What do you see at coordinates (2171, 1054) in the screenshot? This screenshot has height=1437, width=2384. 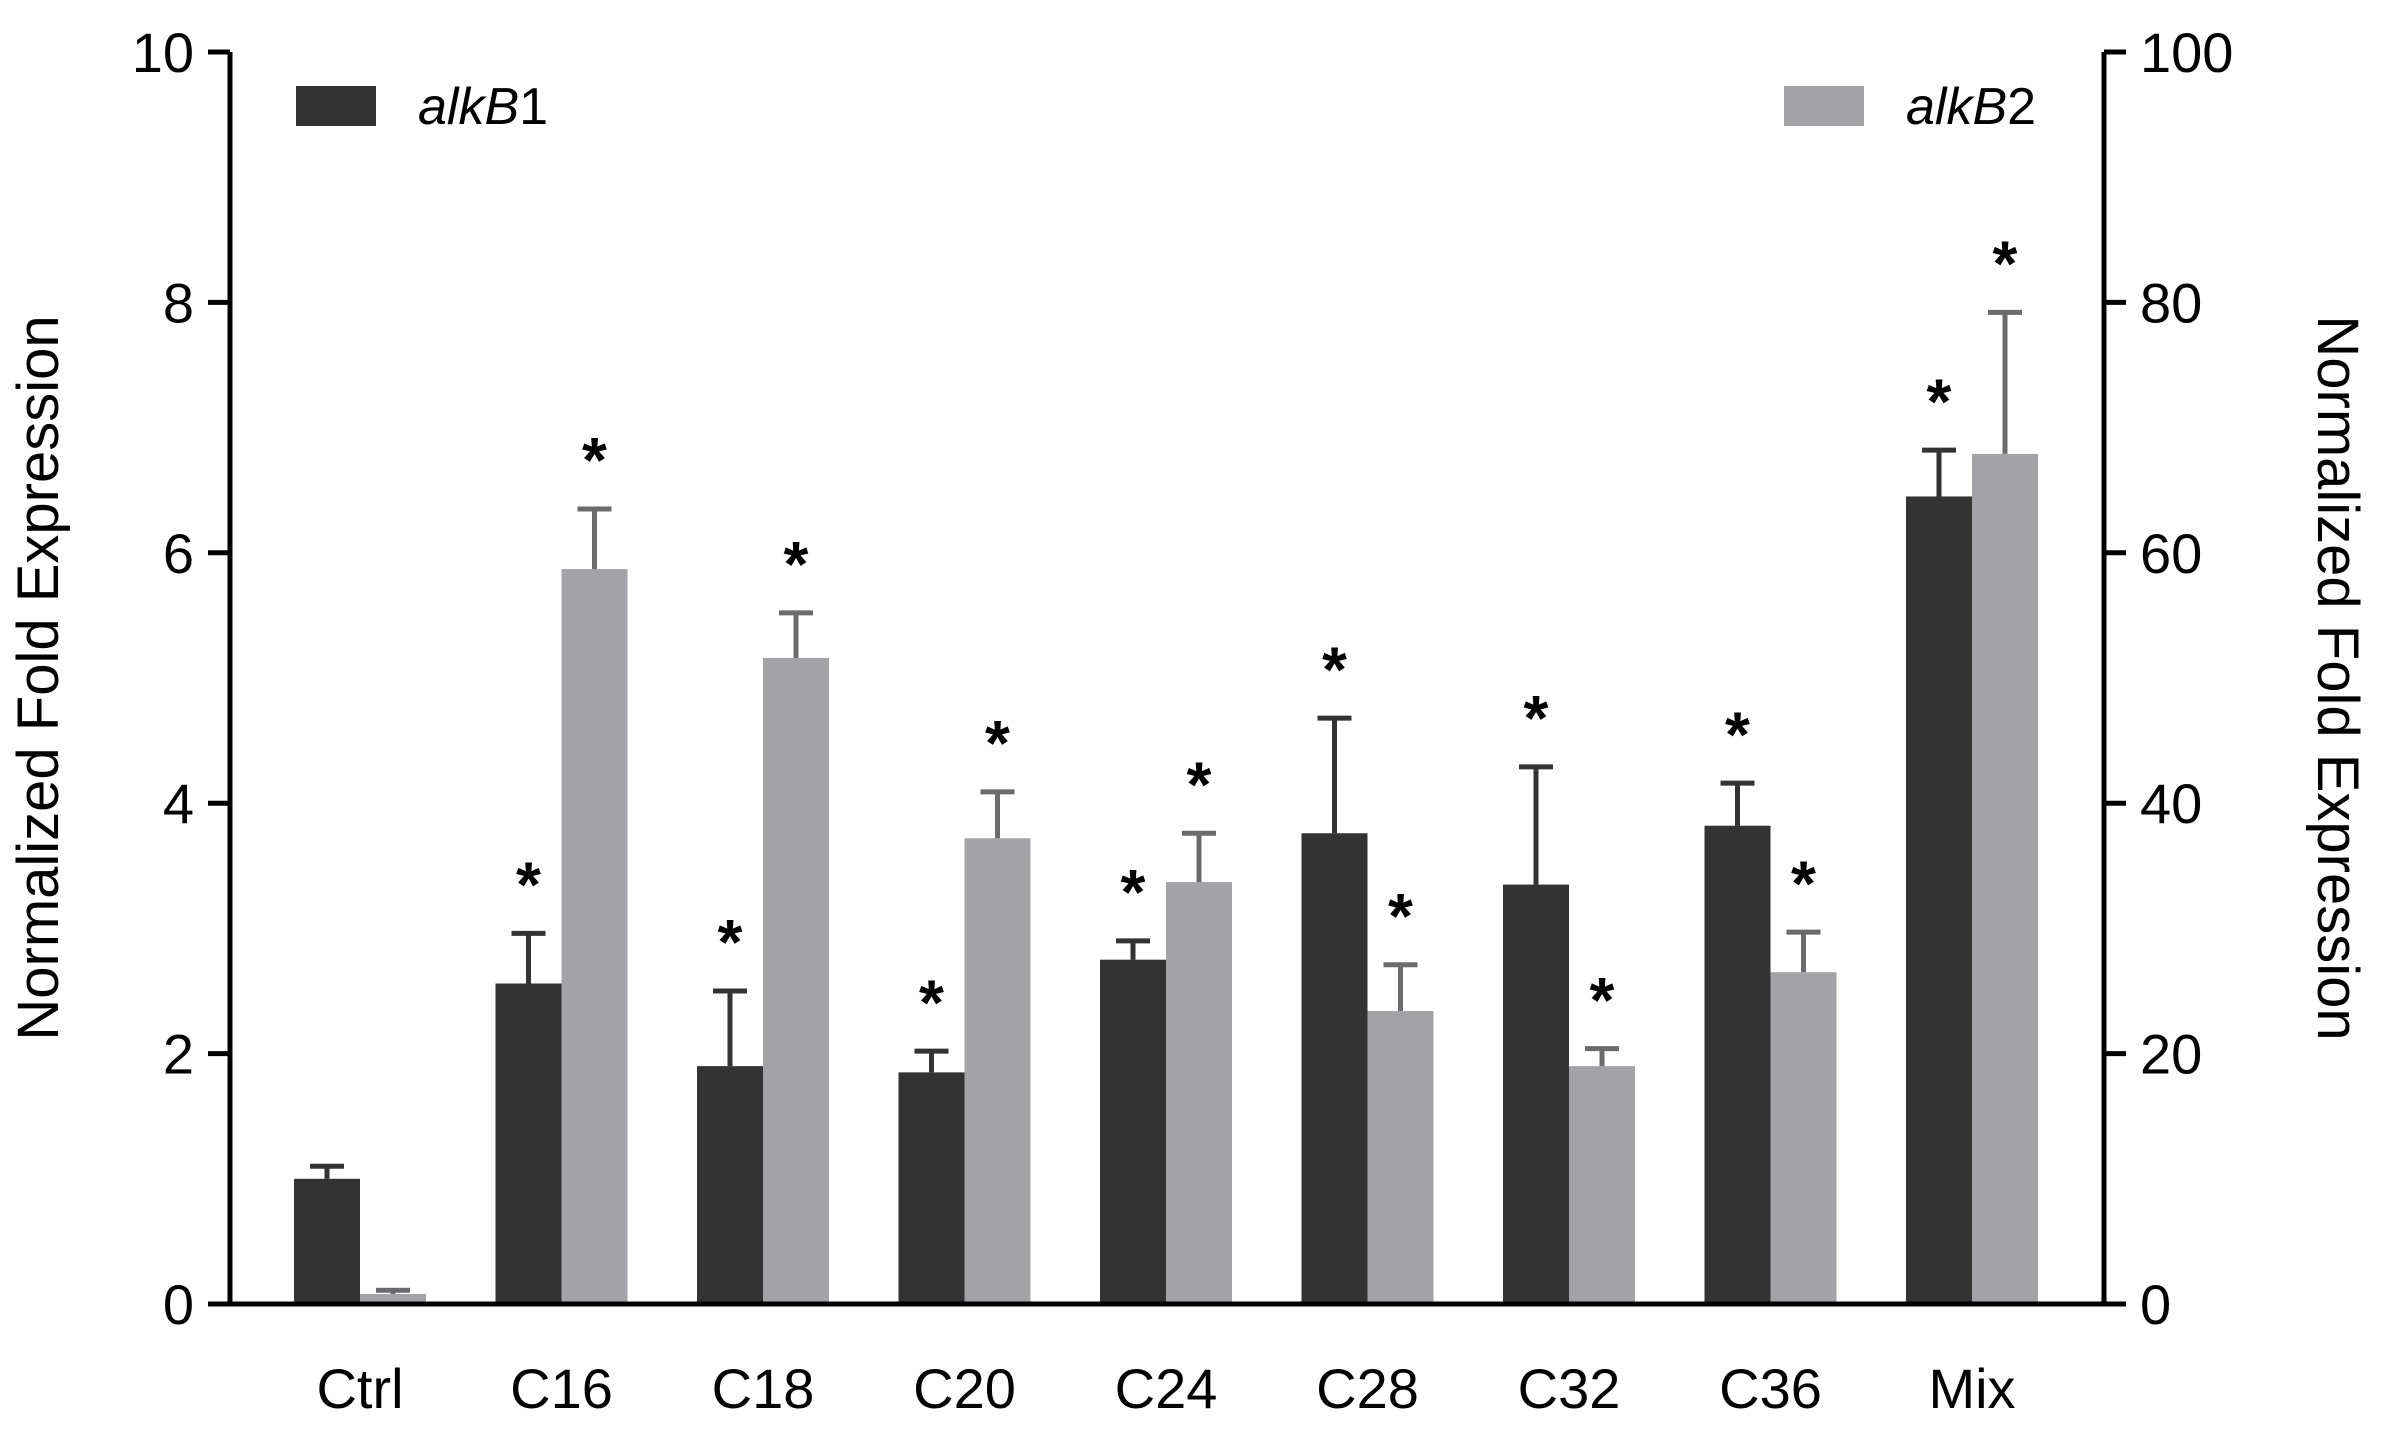 I see `y-tick-label-right-20: 20` at bounding box center [2171, 1054].